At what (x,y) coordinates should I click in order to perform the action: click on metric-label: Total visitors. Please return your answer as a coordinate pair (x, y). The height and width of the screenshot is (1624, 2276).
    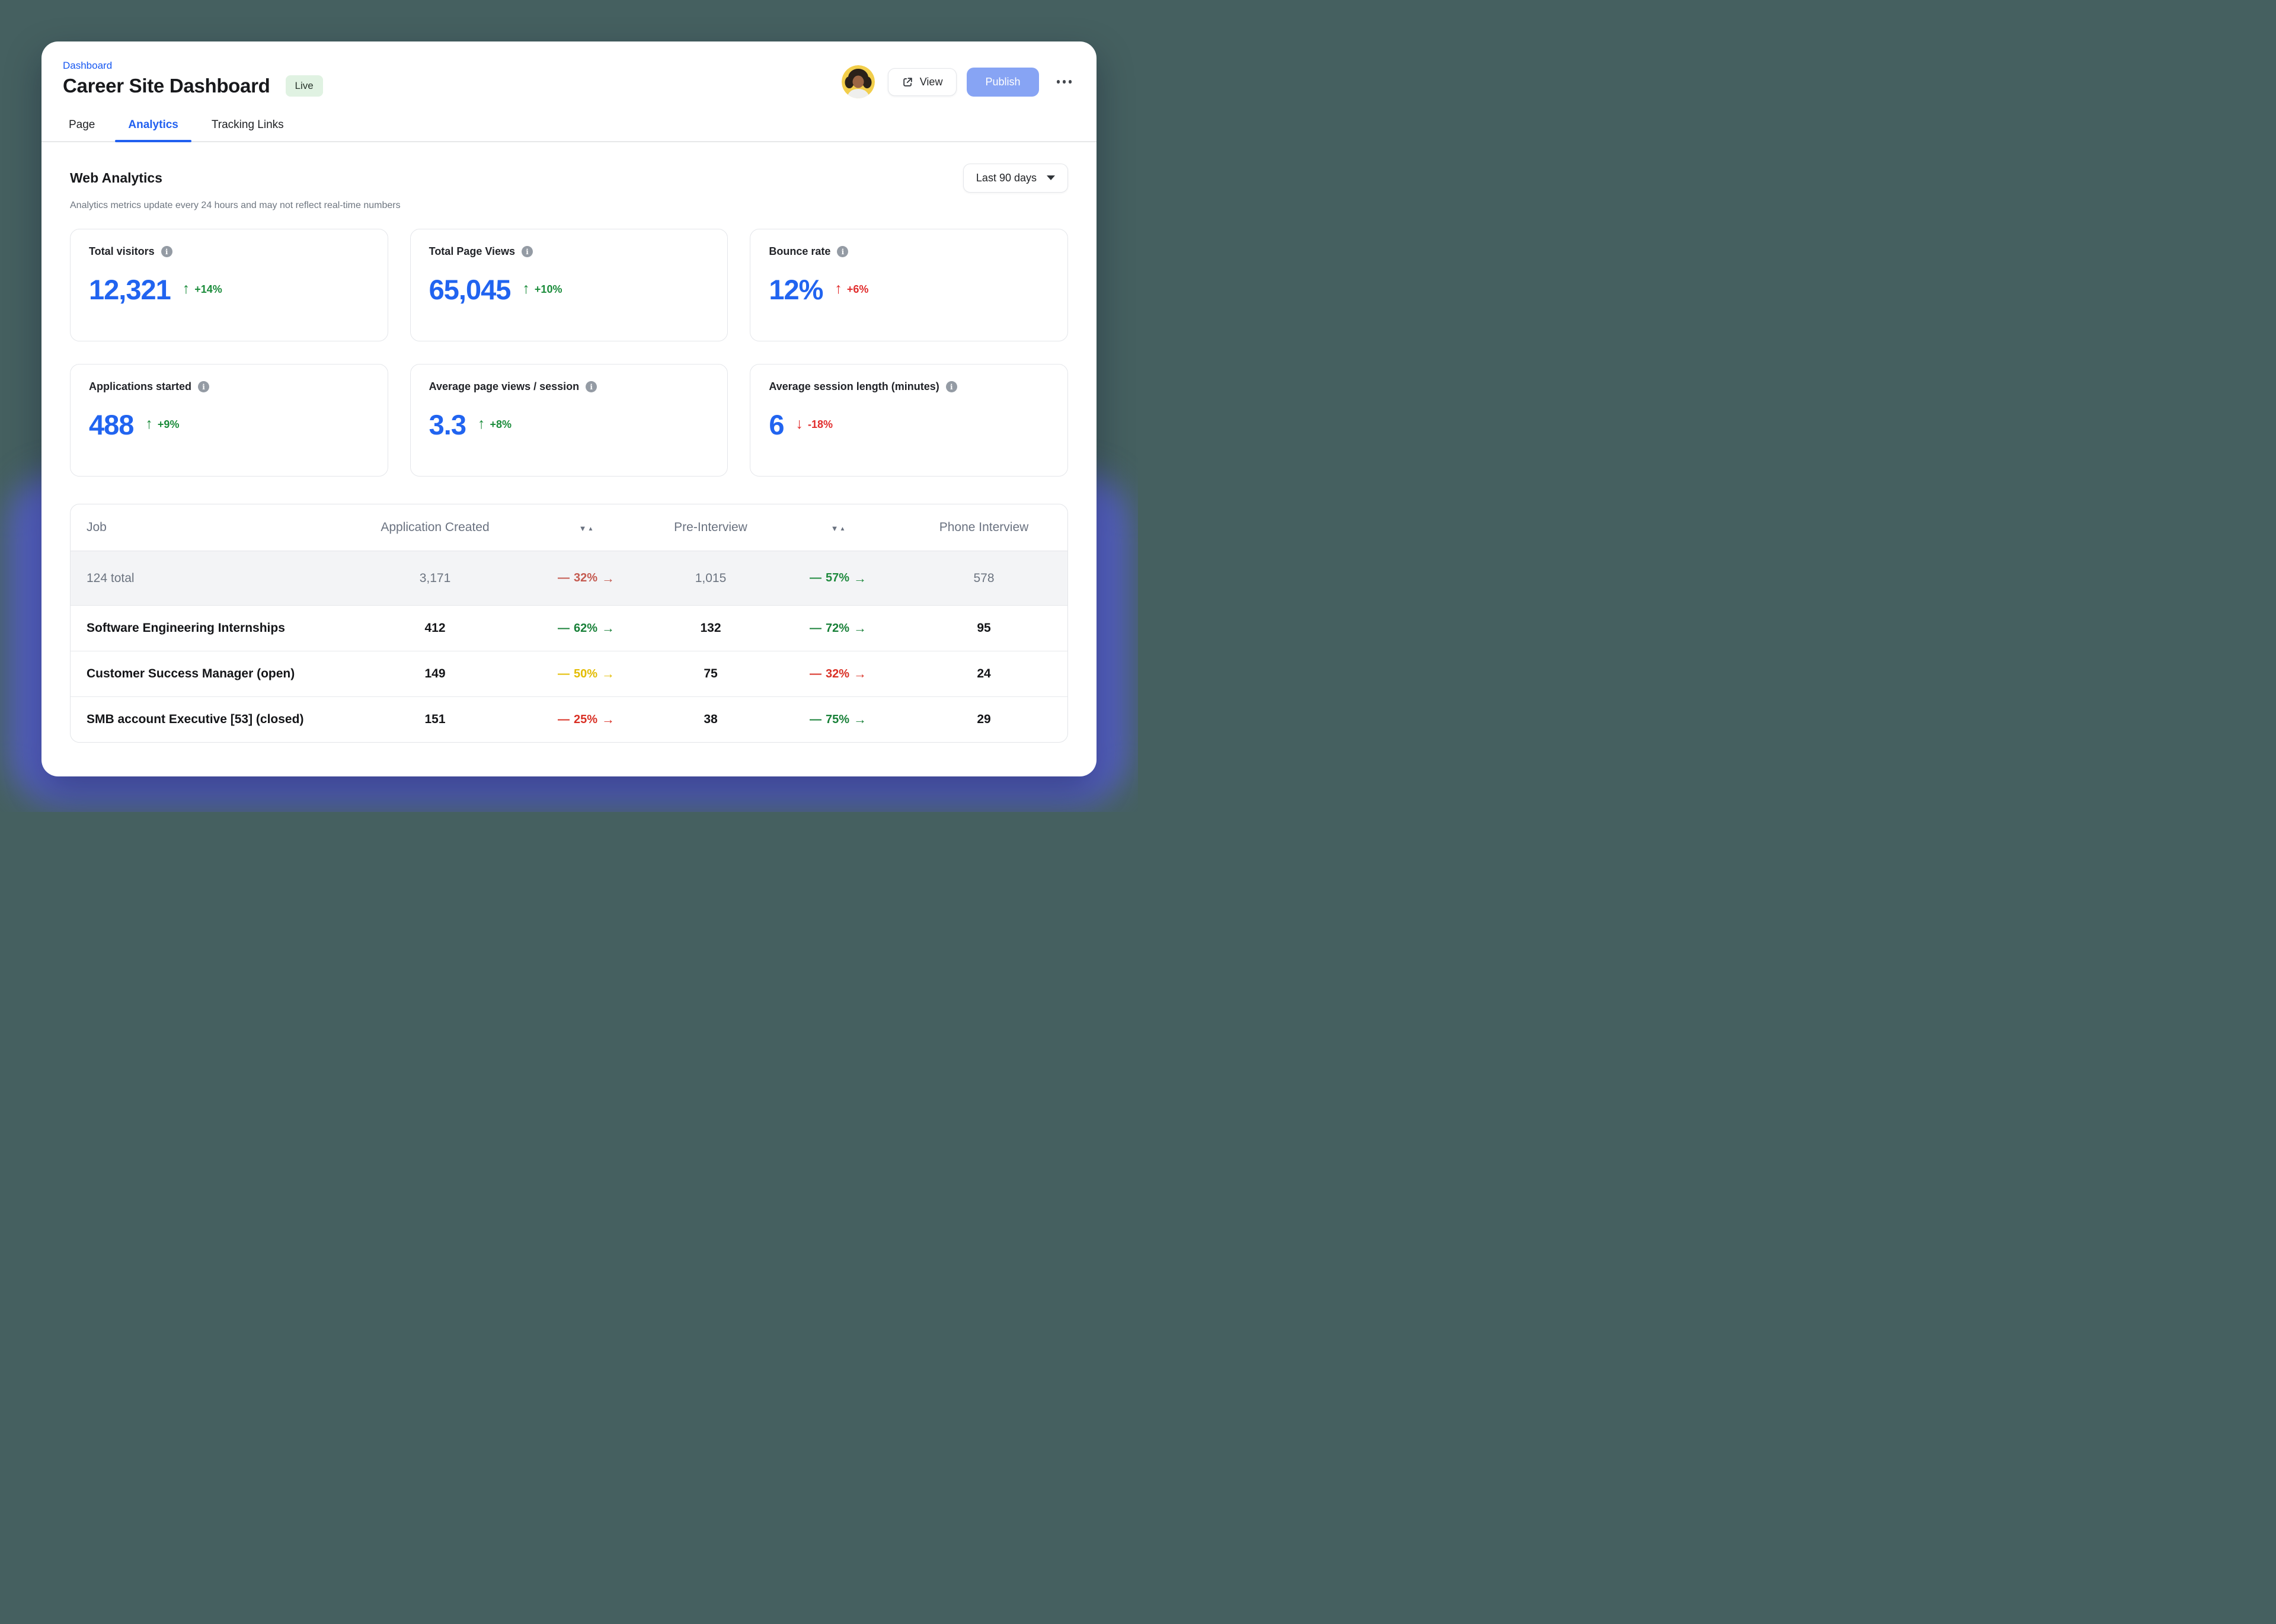
    Looking at the image, I should click on (122, 251).